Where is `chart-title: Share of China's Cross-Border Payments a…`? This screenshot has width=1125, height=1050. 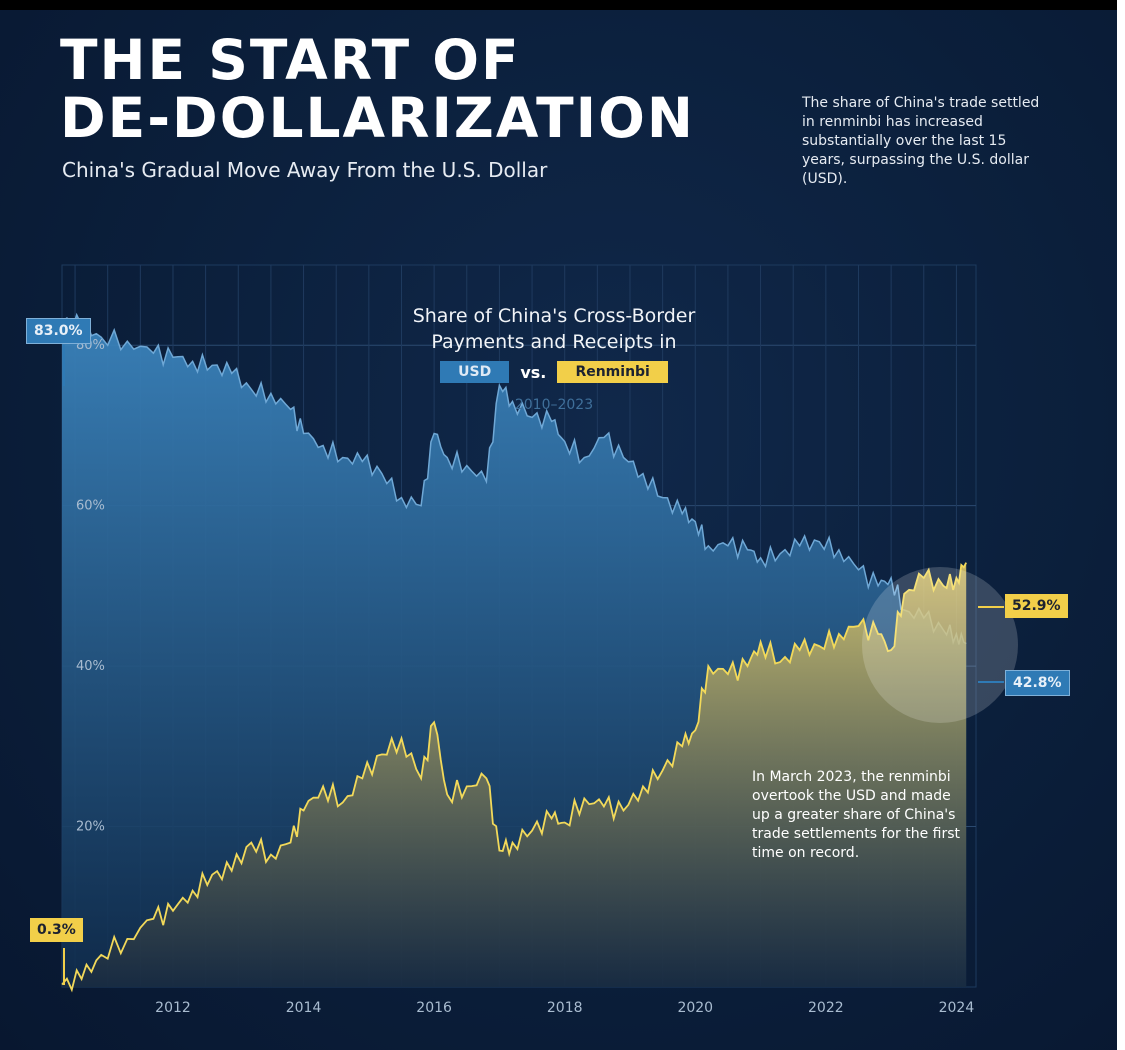
chart-title: Share of China's Cross-Border Payments a… is located at coordinates (554, 329).